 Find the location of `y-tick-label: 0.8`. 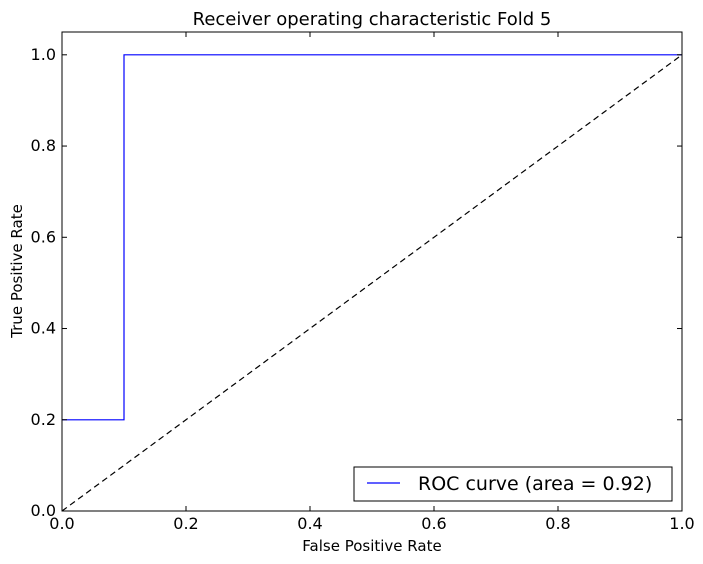

y-tick-label: 0.8 is located at coordinates (43, 145).